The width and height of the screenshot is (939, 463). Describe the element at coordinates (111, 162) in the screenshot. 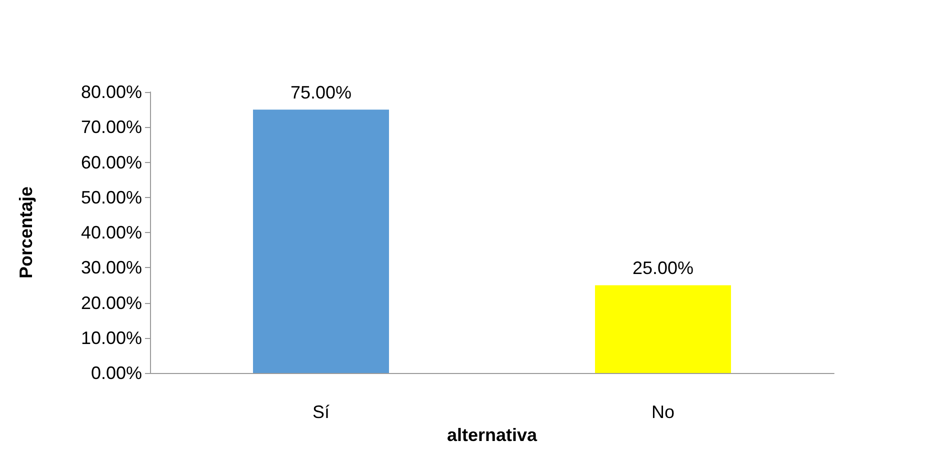

I see `y-tick-label: 60.00%` at that location.